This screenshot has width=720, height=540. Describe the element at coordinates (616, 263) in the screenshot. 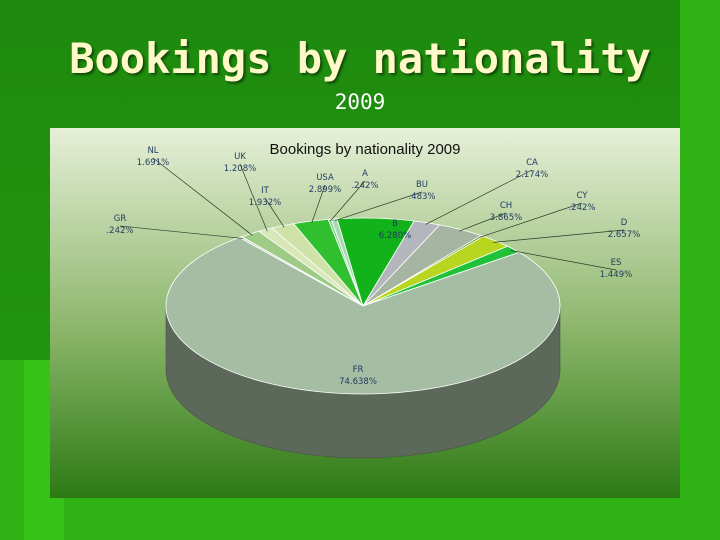

I see `slice-label-es: ES` at that location.